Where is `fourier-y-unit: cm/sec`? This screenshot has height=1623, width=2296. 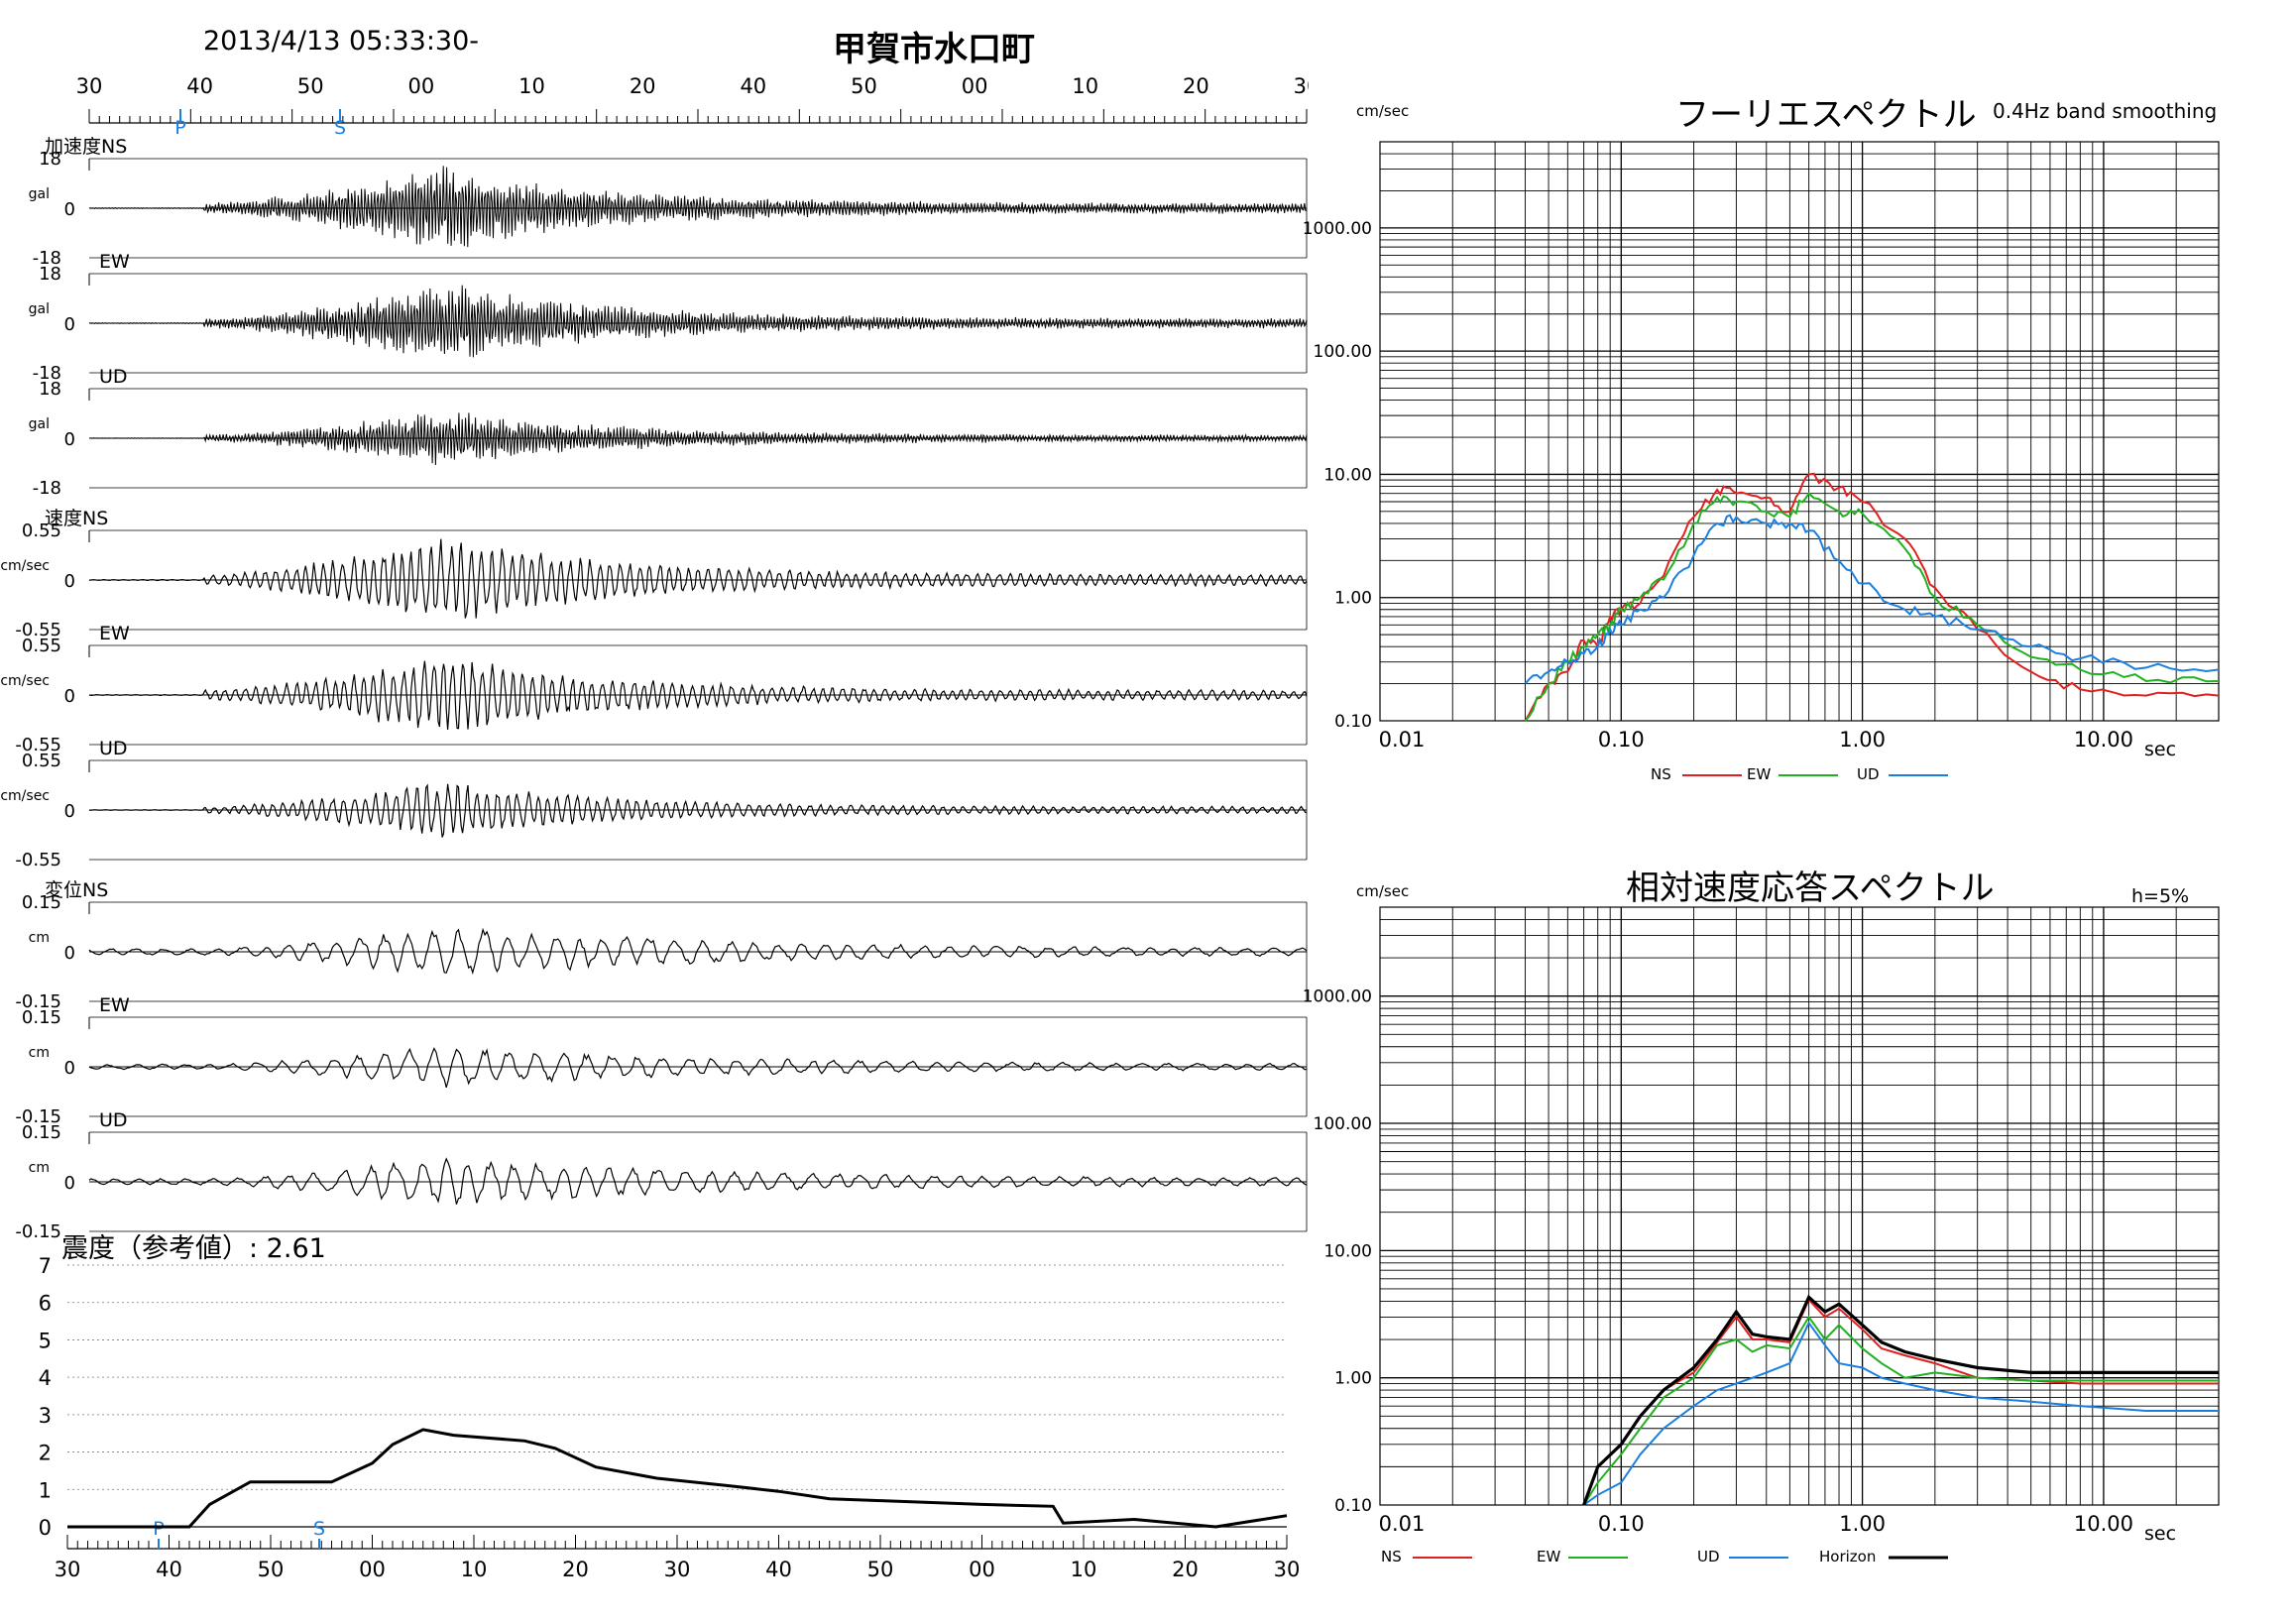 fourier-y-unit: cm/sec is located at coordinates (1383, 111).